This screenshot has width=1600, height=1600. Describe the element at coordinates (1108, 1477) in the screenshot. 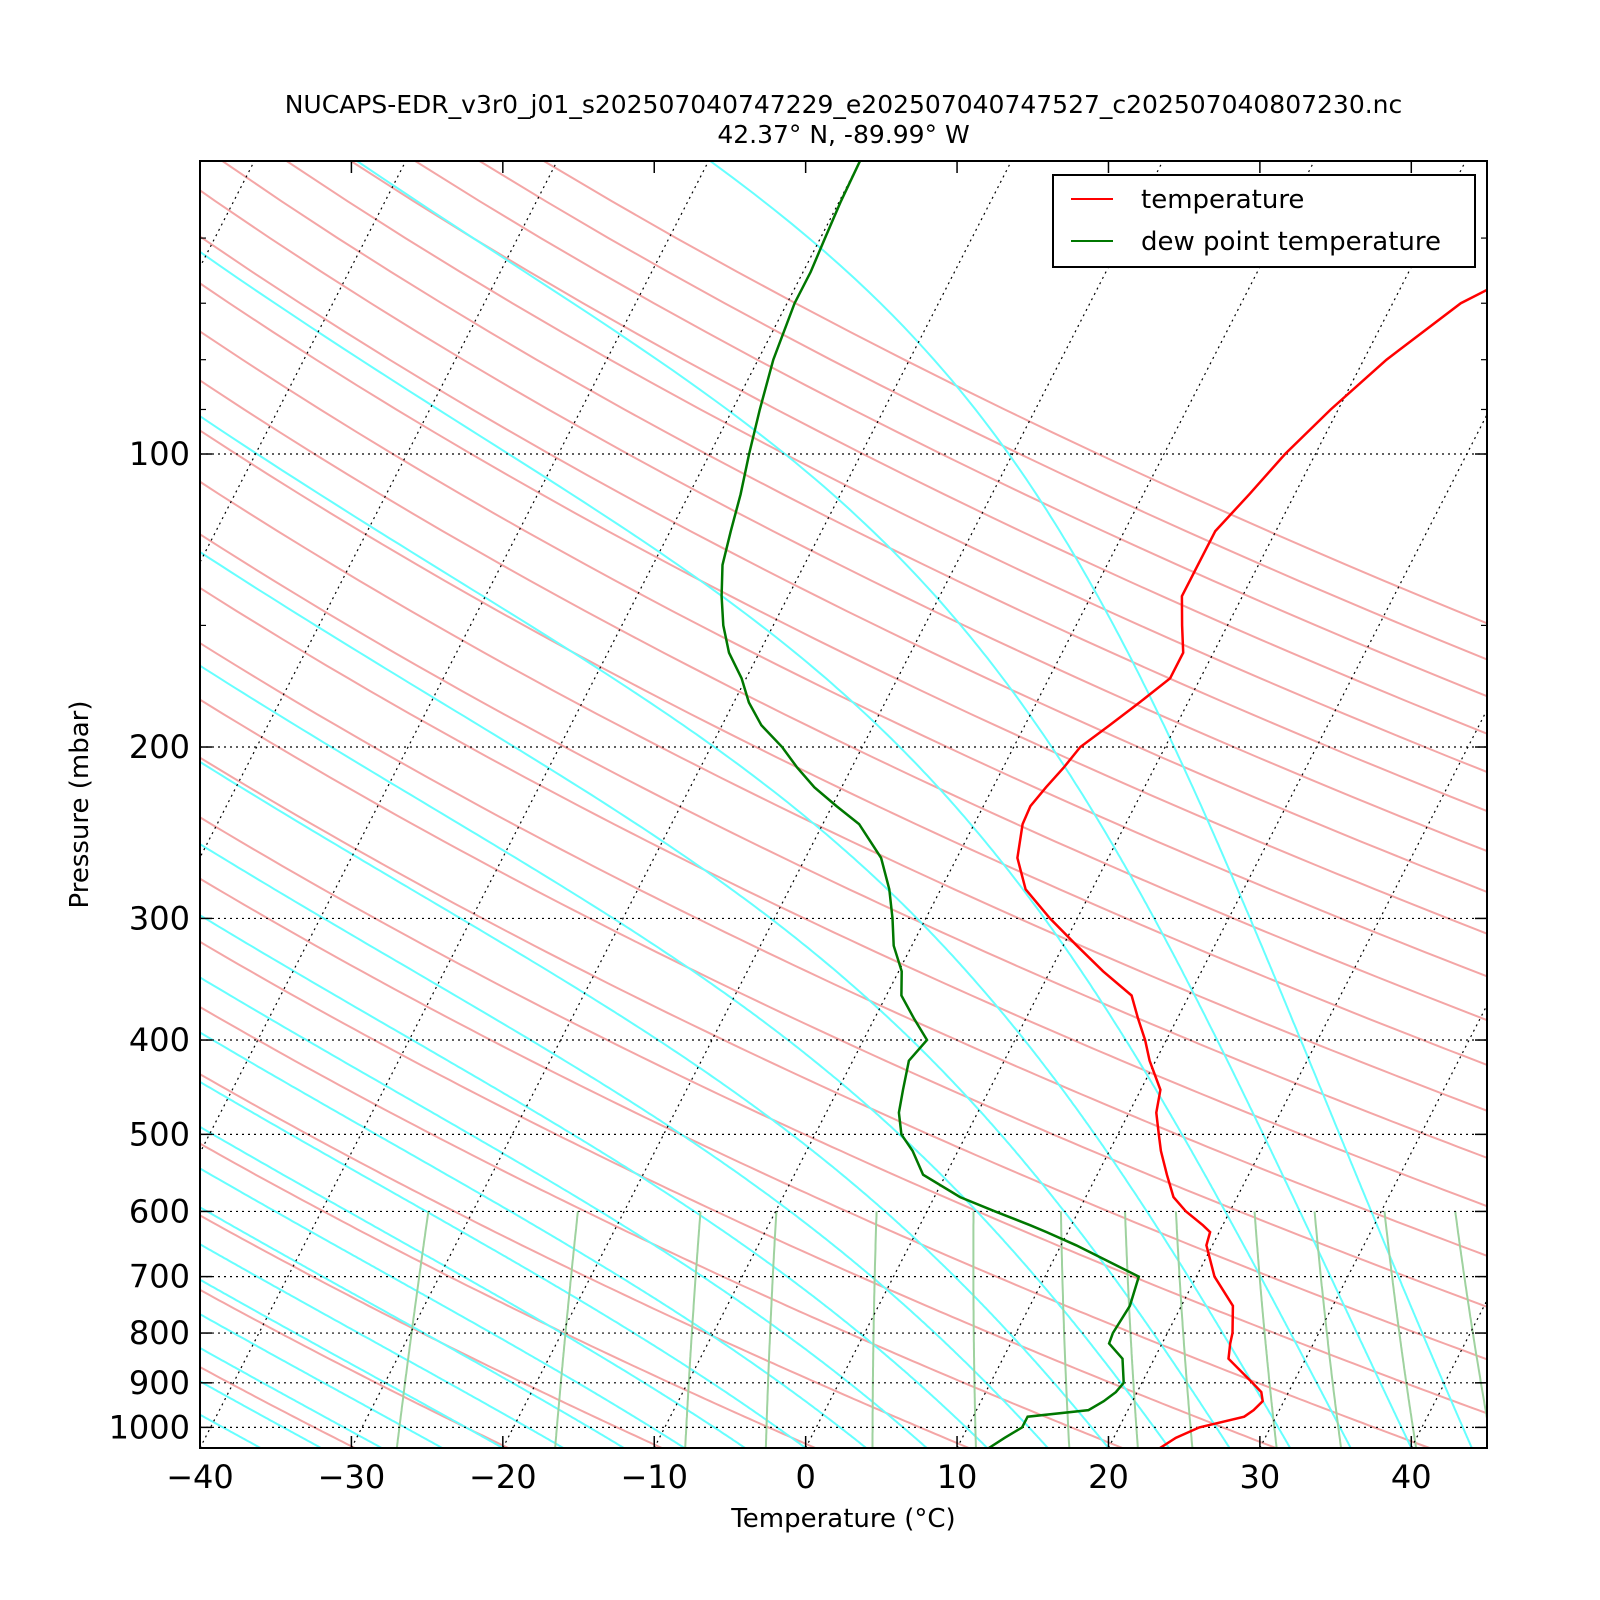

I see `x-tick-label: 20` at that location.